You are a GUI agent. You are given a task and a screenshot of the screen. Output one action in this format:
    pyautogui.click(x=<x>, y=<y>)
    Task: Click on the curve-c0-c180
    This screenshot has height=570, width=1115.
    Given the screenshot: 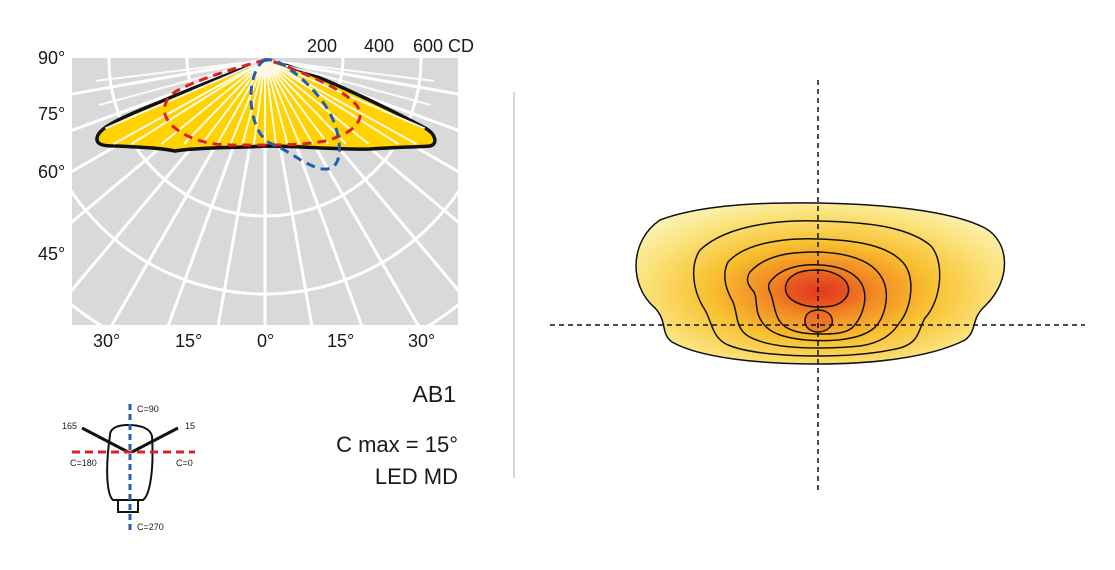 What is the action you would take?
    pyautogui.click(x=262, y=102)
    